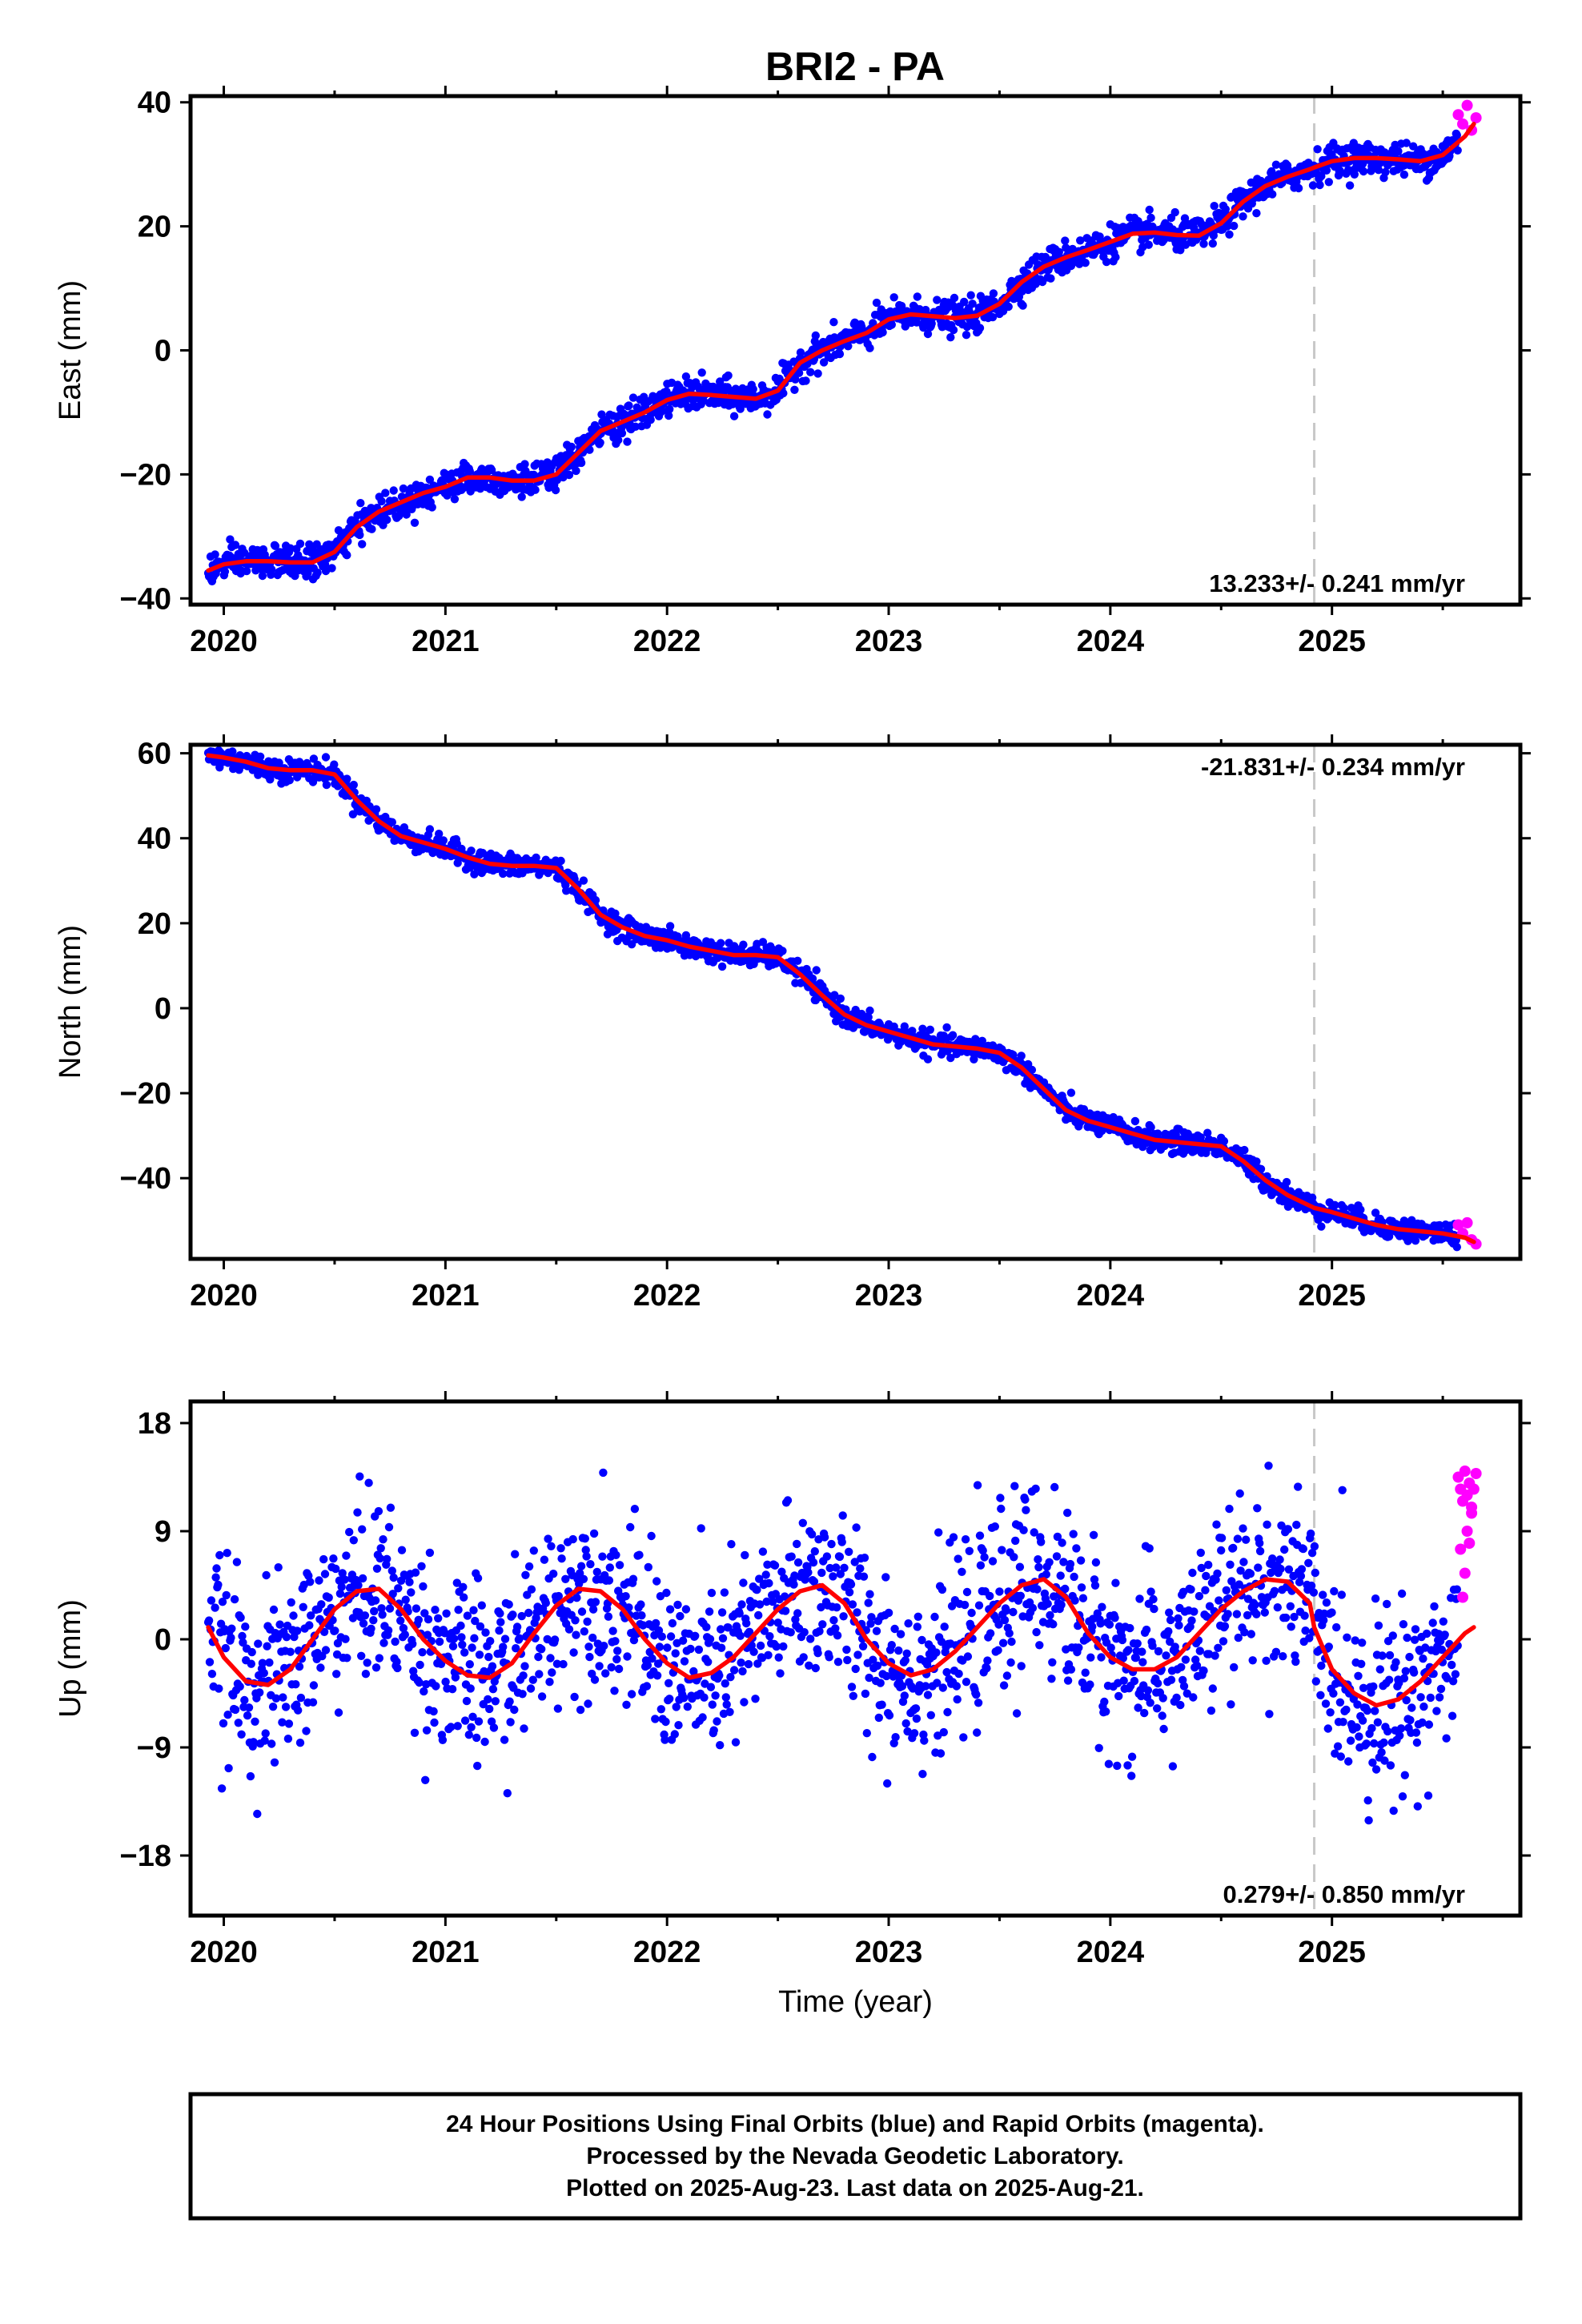  I want to click on x-tick-label: 2021, so click(446, 1296).